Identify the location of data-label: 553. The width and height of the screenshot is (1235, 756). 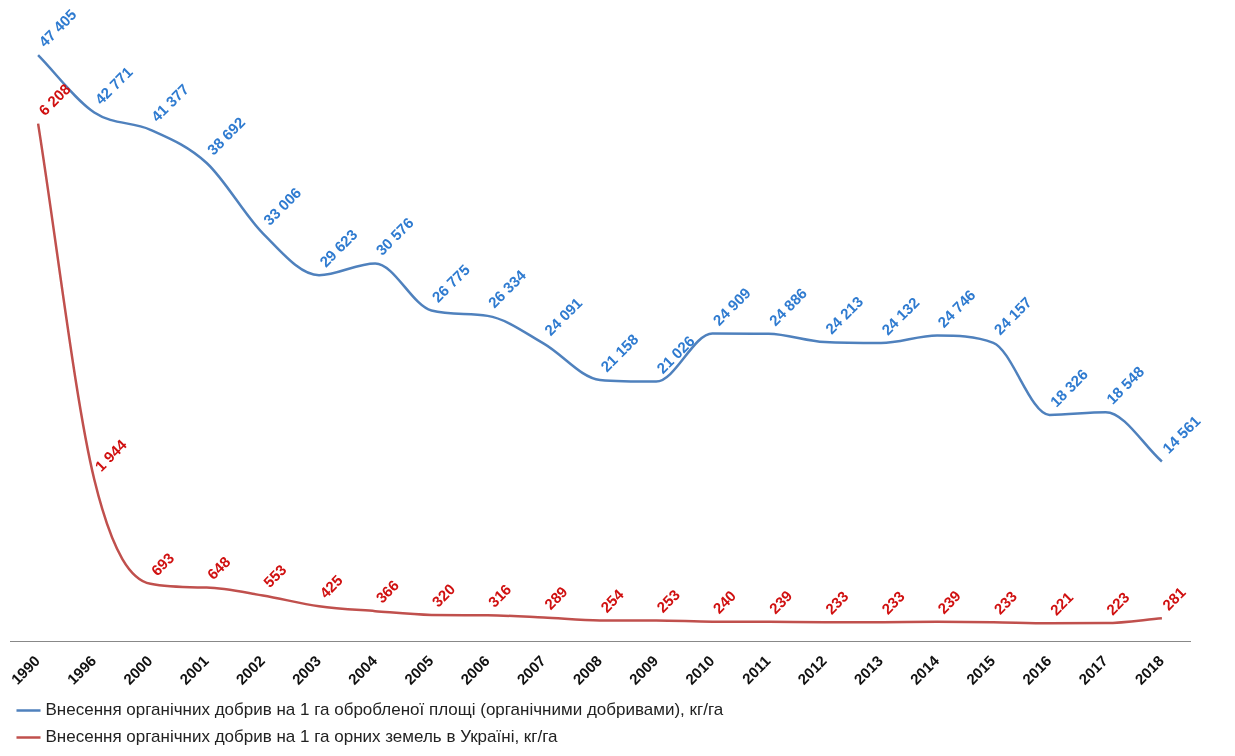
(274, 575).